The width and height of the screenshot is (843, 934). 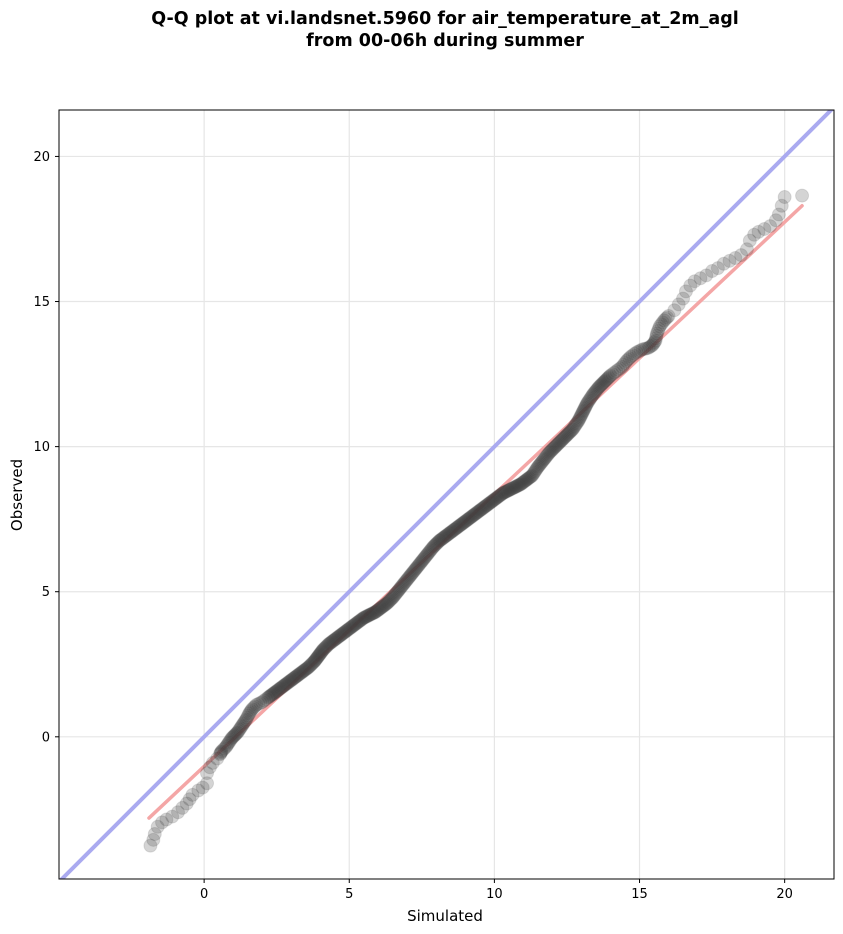 What do you see at coordinates (41, 447) in the screenshot?
I see `y-tick-label: 10` at bounding box center [41, 447].